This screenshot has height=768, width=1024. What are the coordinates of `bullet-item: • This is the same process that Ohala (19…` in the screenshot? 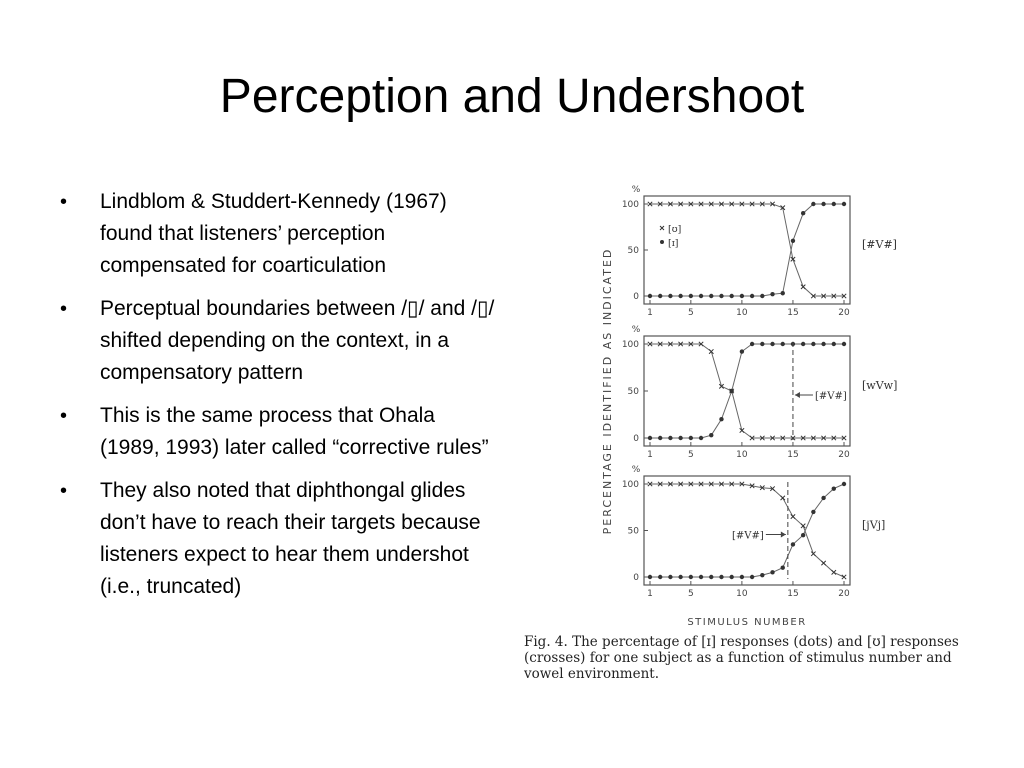 It's located at (278, 432).